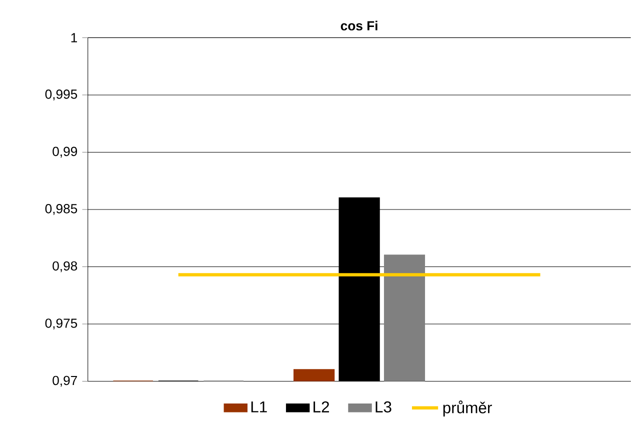  What do you see at coordinates (321, 406) in the screenshot?
I see `legend-label: L2` at bounding box center [321, 406].